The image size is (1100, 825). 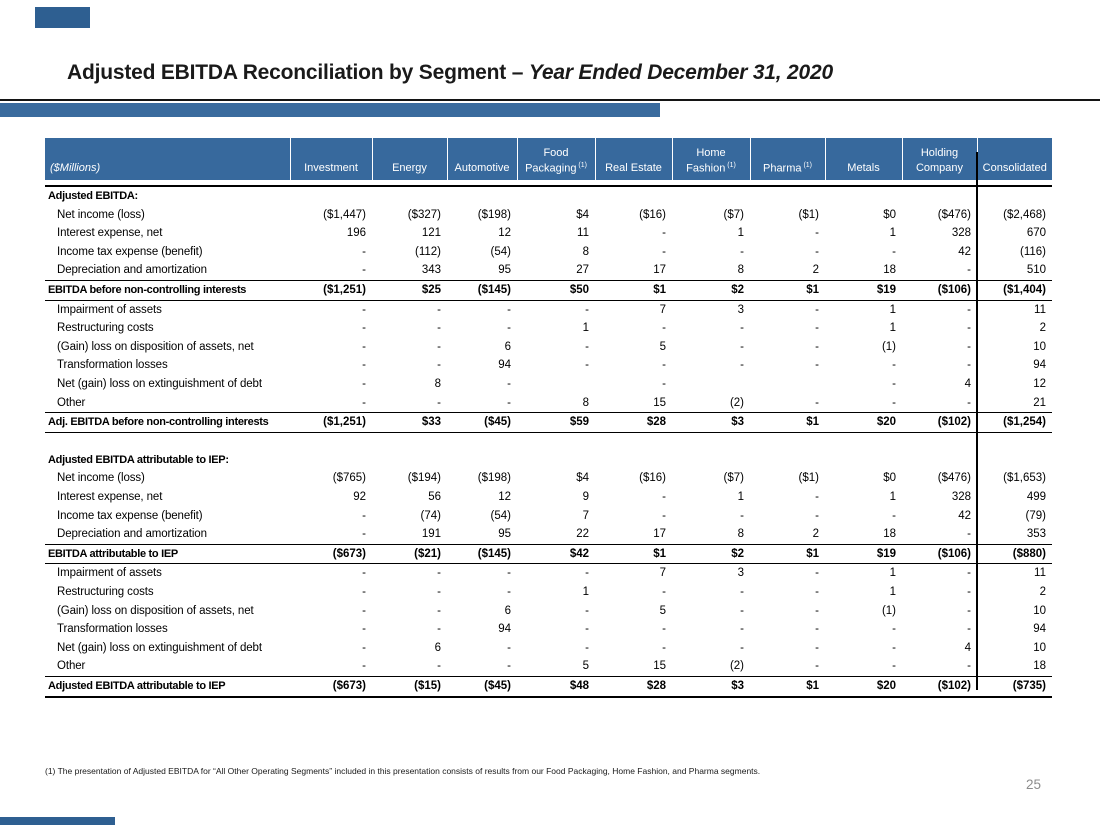 What do you see at coordinates (1039, 610) in the screenshot?
I see `value-cell: 10` at bounding box center [1039, 610].